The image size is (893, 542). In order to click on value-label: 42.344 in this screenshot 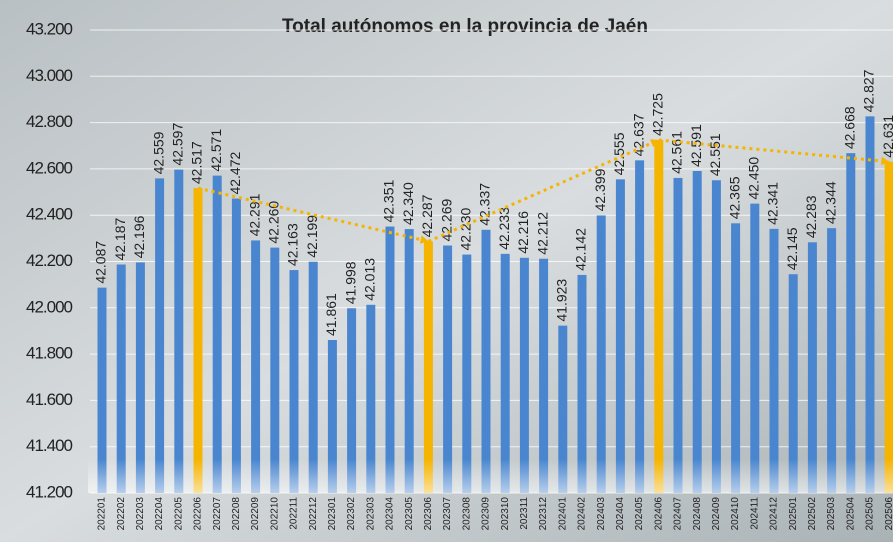, I will do `click(830, 202)`.